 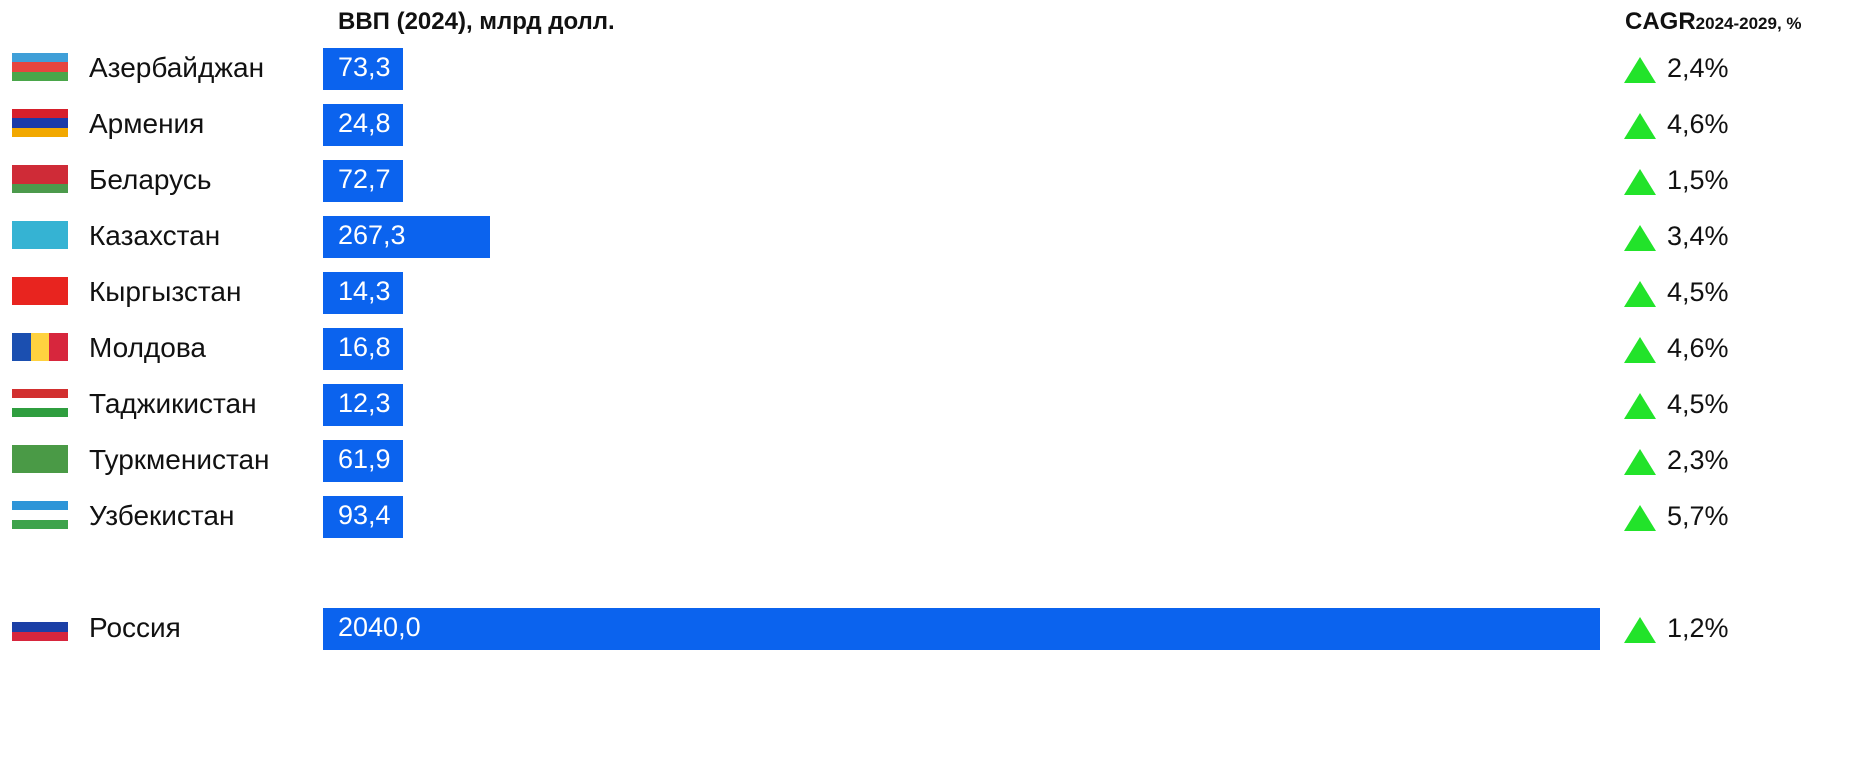 I want to click on chart-row: Казахстан 267,3 3,4%, so click(x=925, y=241).